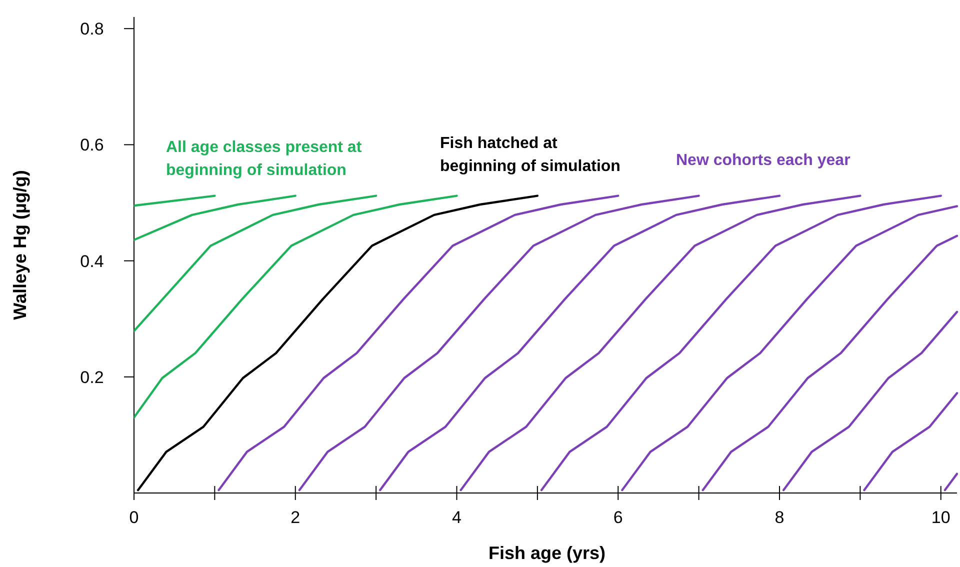 The width and height of the screenshot is (960, 567). Describe the element at coordinates (618, 517) in the screenshot. I see `x-tick-label: 6` at that location.